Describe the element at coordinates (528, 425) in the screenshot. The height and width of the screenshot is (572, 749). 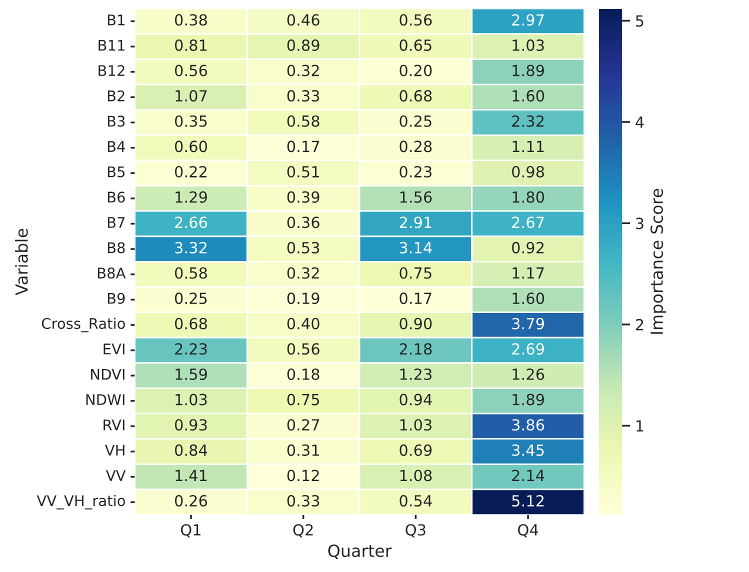
I see `data-label: 3.86` at that location.